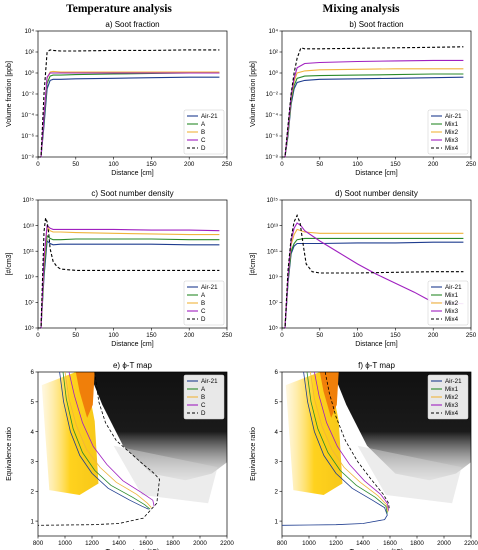  Describe the element at coordinates (273, 303) in the screenshot. I see `y-tick-label: 10⁷` at that location.